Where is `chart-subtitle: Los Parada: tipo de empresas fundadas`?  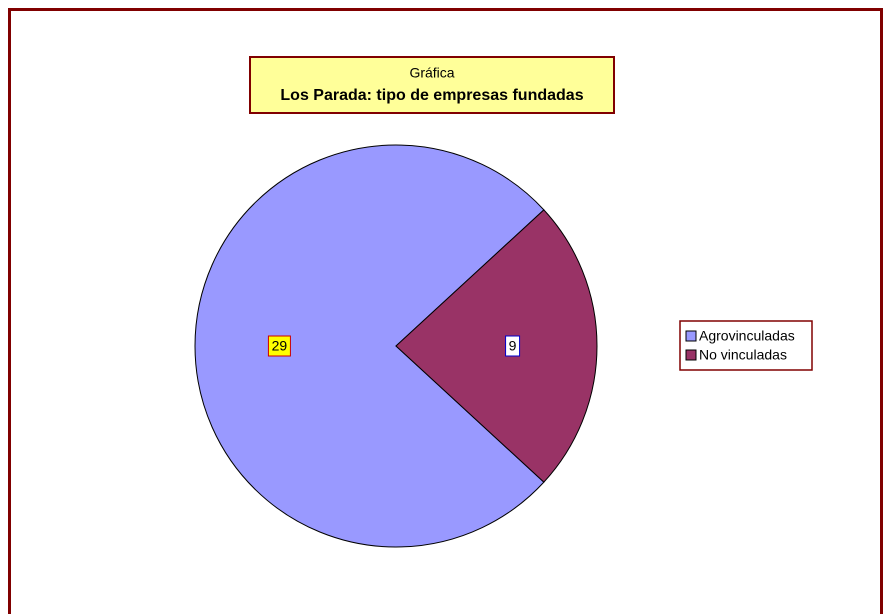
chart-subtitle: Los Parada: tipo de empresas fundadas is located at coordinates (431, 95).